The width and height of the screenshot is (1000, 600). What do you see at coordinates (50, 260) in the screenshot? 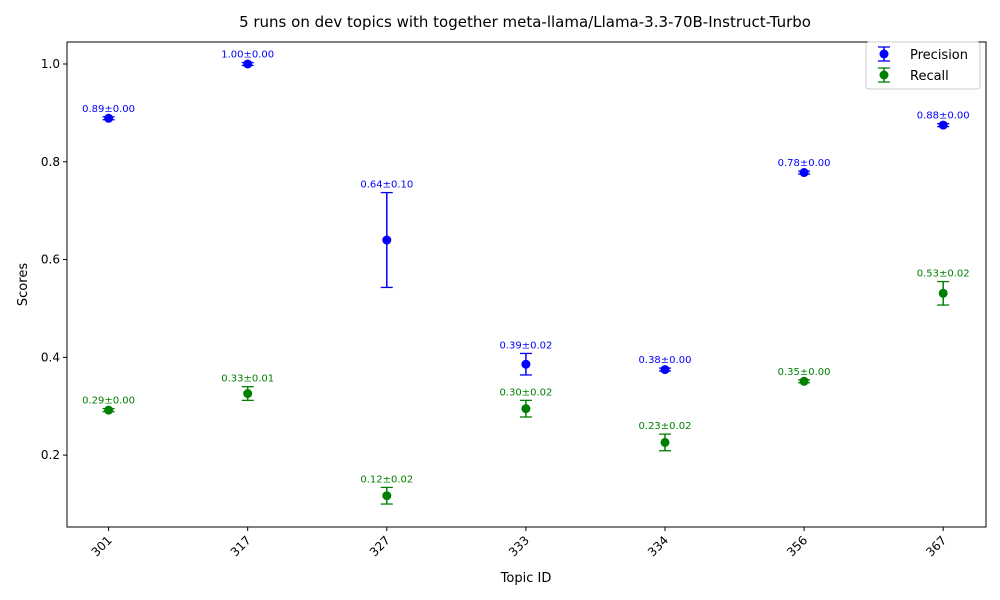
I see `y-tick-label: 0.6` at bounding box center [50, 260].